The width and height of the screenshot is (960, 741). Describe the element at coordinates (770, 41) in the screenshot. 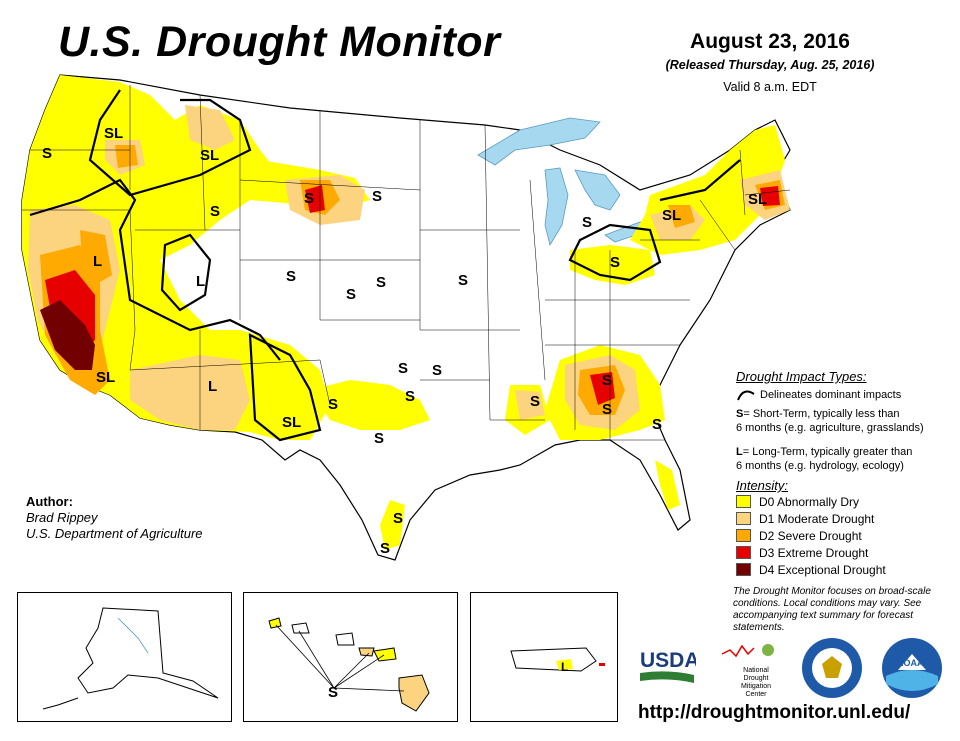

I see `map-date: August 23, 2016` at that location.